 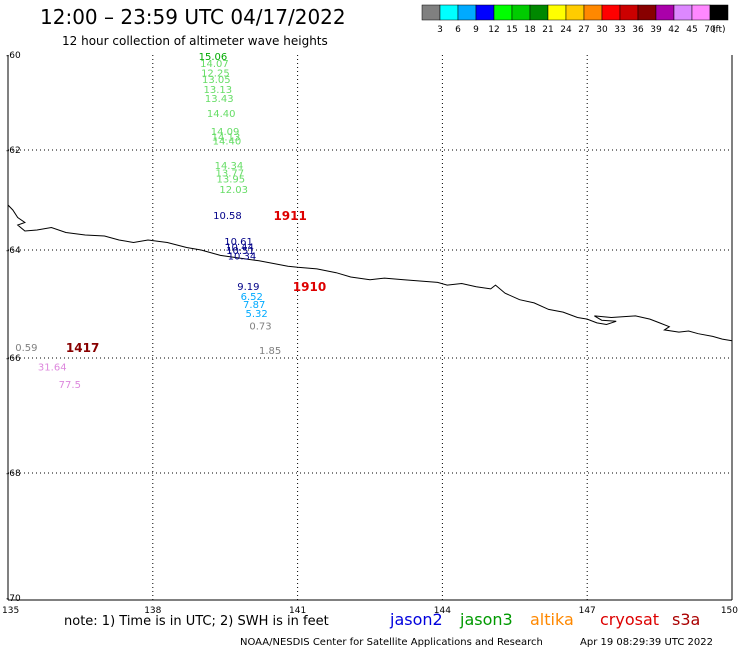 I want to click on wave-reading: 77.5, so click(x=70, y=385).